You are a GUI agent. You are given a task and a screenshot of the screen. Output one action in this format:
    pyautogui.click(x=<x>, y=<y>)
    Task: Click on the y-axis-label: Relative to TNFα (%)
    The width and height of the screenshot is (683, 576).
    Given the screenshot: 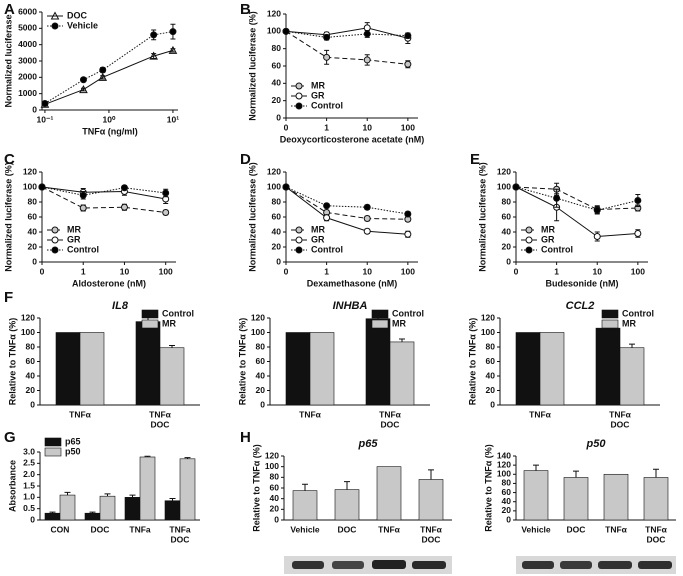 What is the action you would take?
    pyautogui.click(x=12, y=362)
    